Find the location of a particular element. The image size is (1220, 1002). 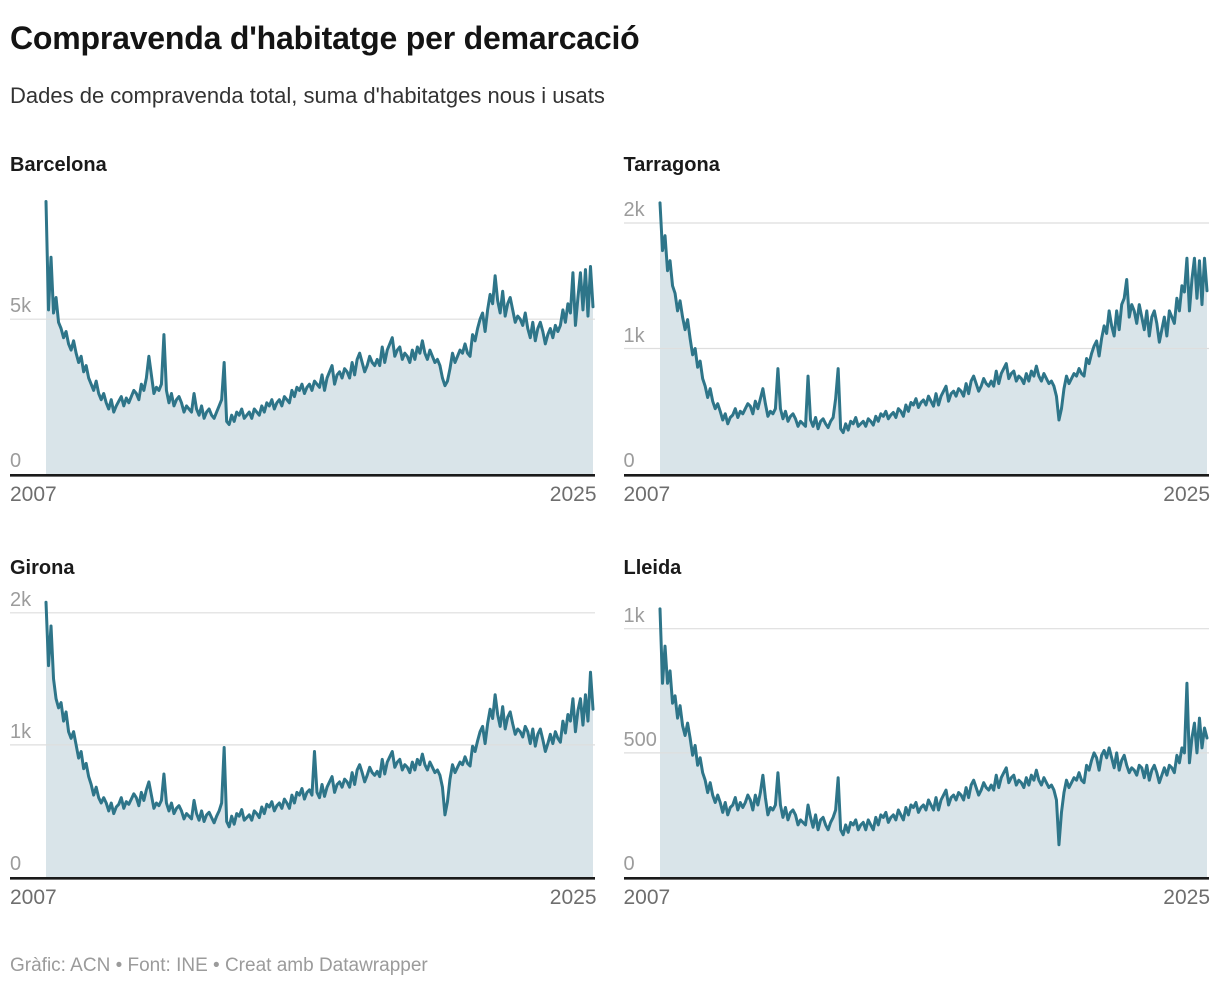

tarragona-plot is located at coordinates (916, 331).